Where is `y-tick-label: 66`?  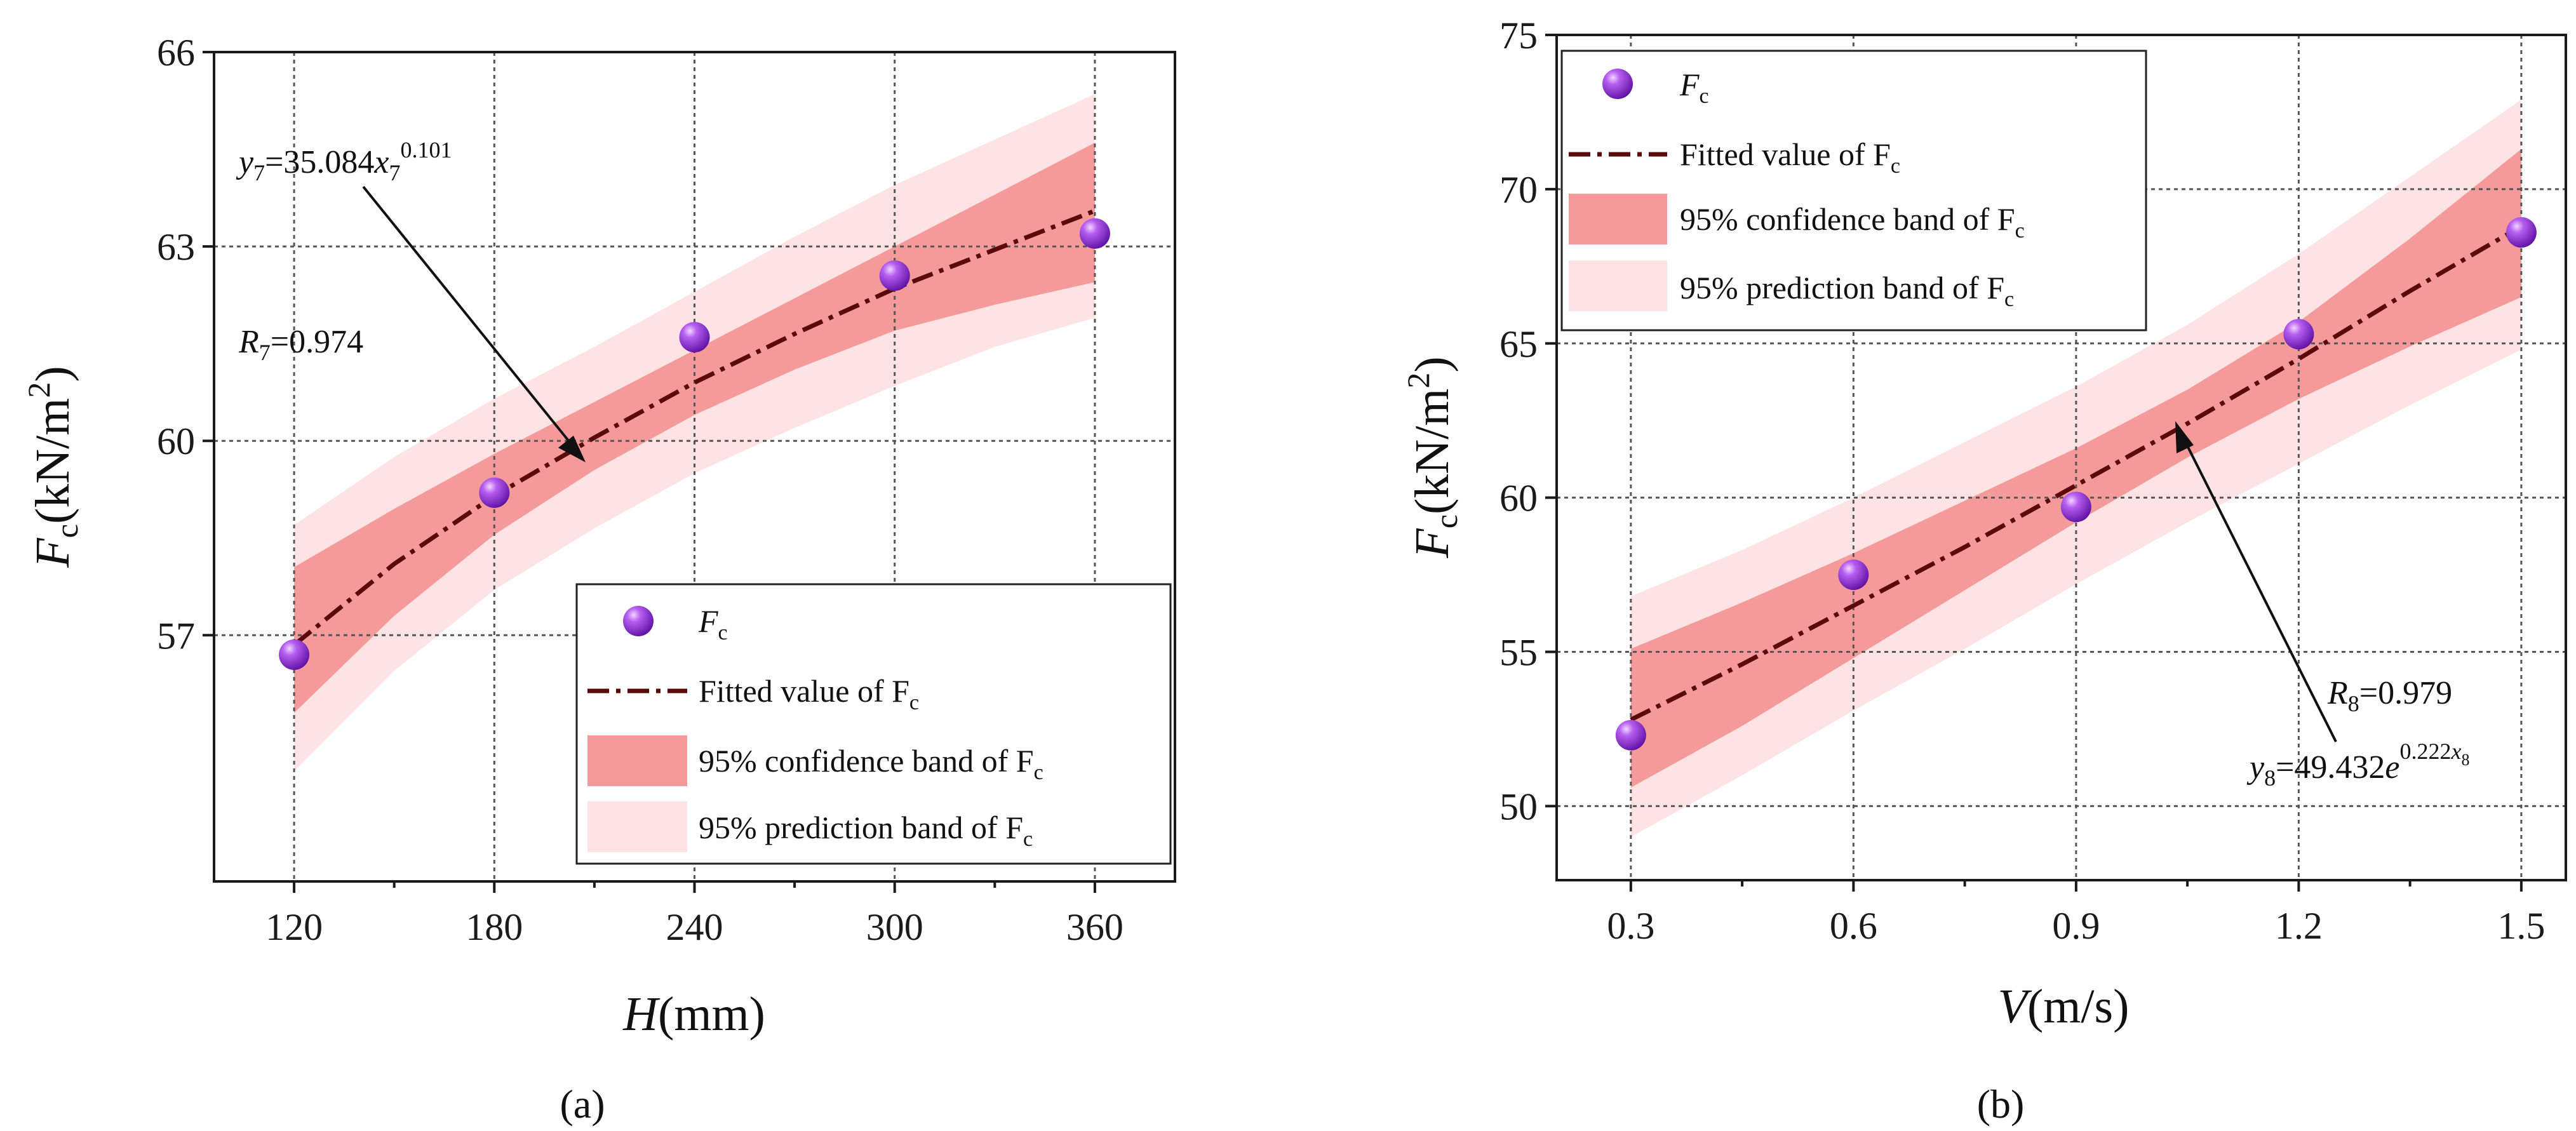 y-tick-label: 66 is located at coordinates (176, 53).